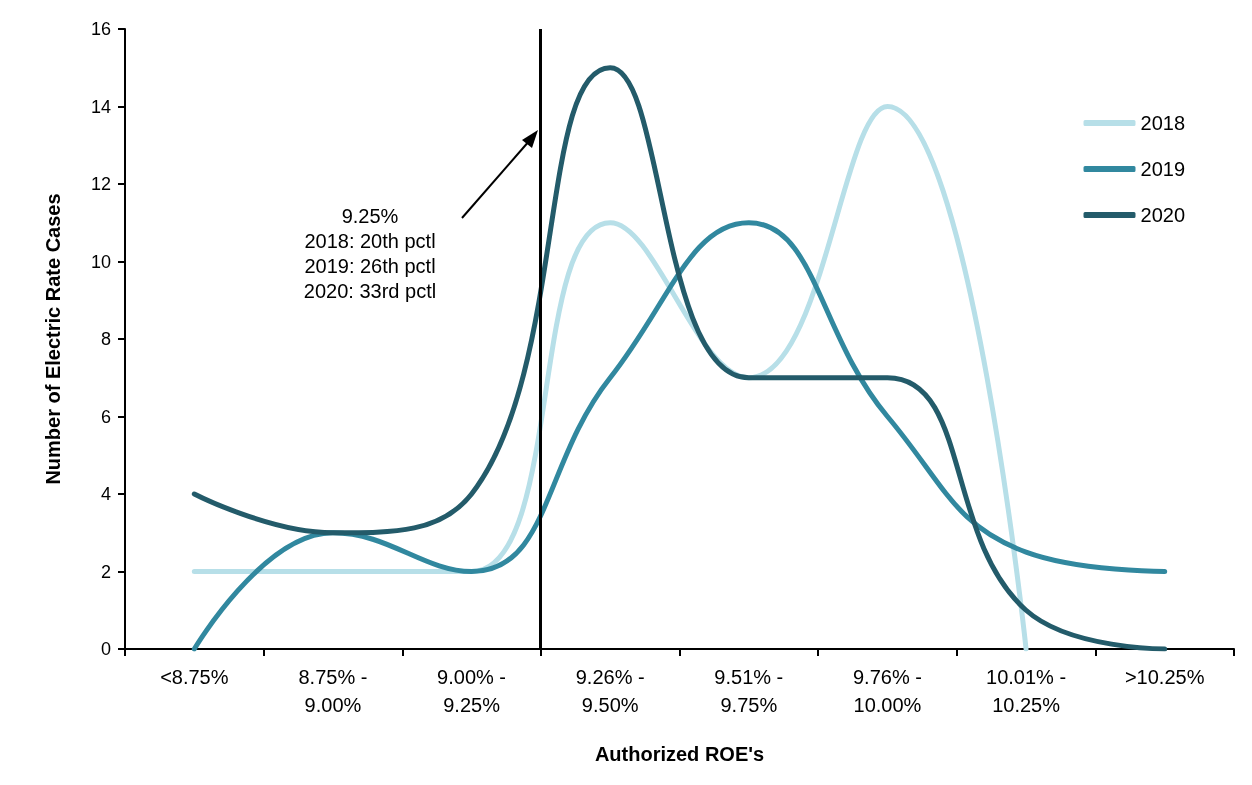 Image resolution: width=1252 pixels, height=785 pixels. What do you see at coordinates (105, 339) in the screenshot?
I see `y-tick-label: 8` at bounding box center [105, 339].